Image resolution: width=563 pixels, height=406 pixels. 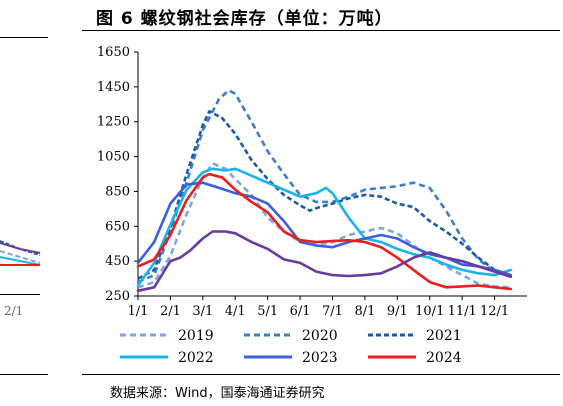 I want to click on x-tick-label: 10/1, so click(x=429, y=311).